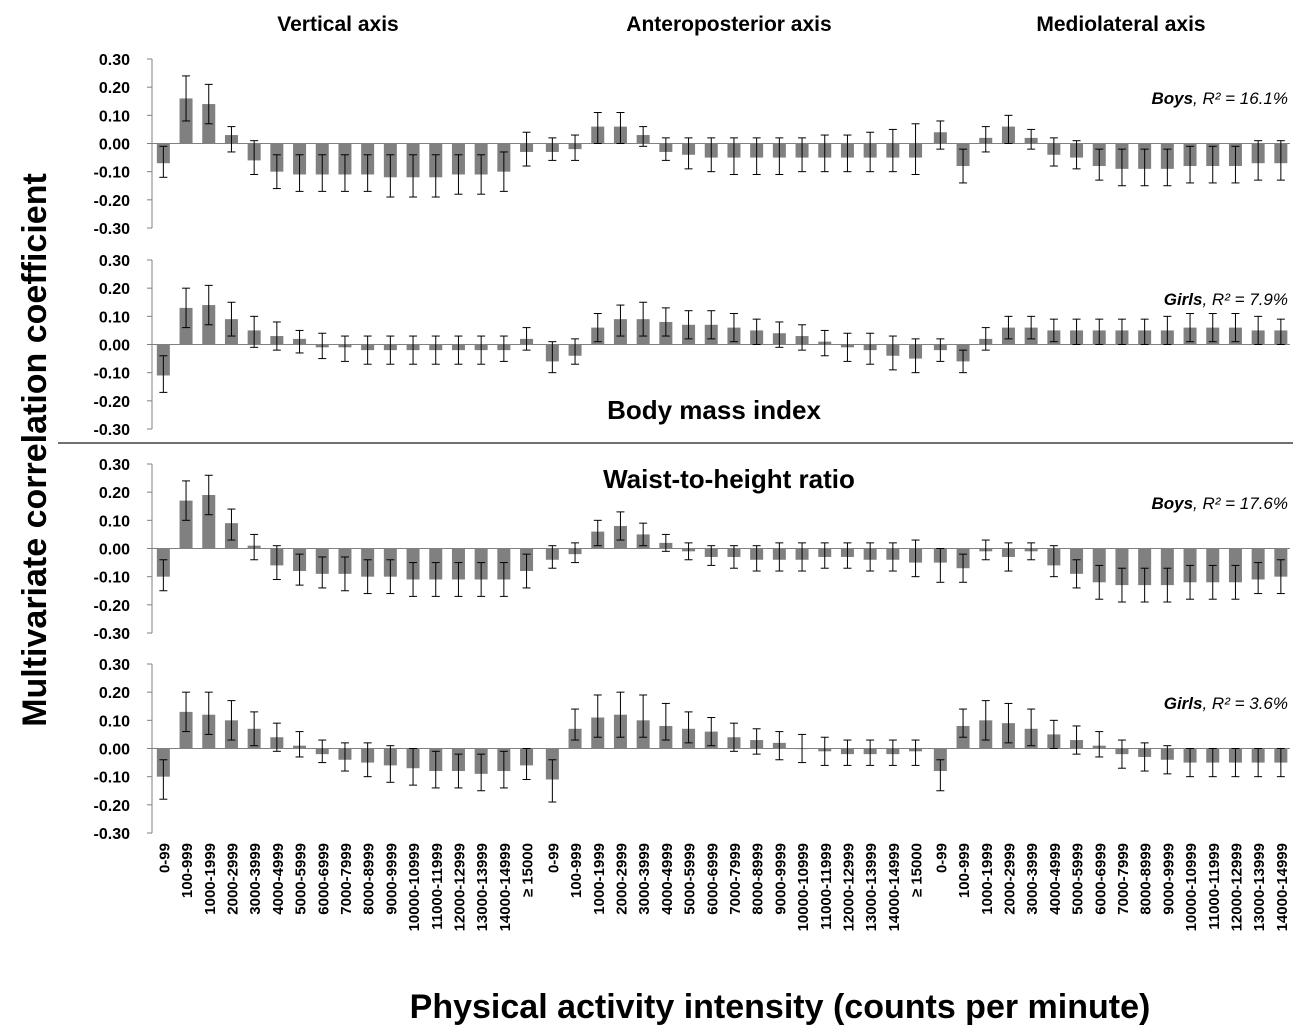 The image size is (1293, 1030). Describe the element at coordinates (728, 24) in the screenshot. I see `axis-title-anteroposterior: Anteroposterior axis` at that location.